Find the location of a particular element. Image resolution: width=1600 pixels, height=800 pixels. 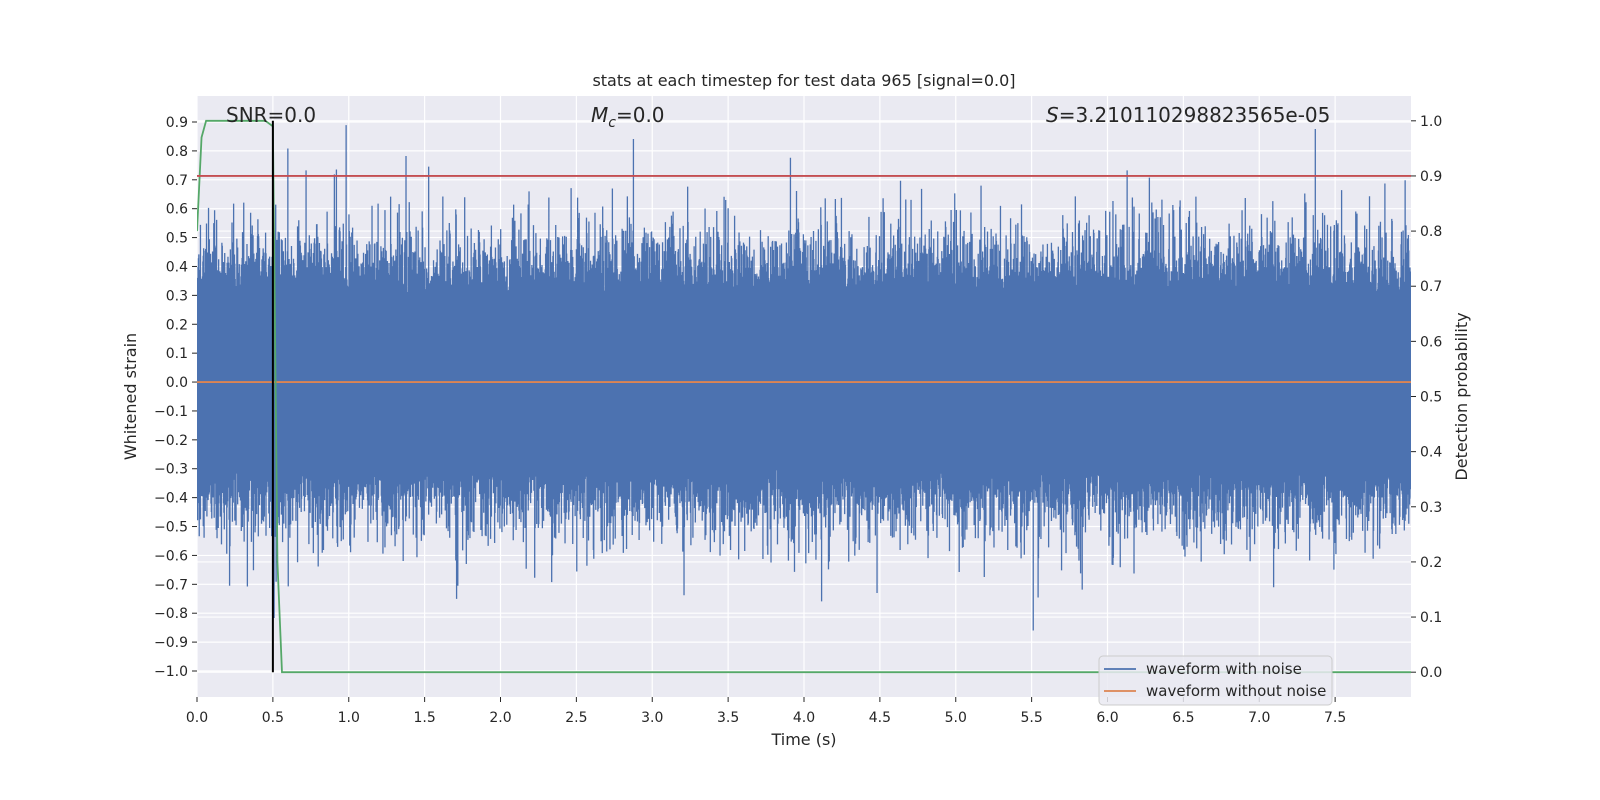

y2-tick-label: 0.0 is located at coordinates (1431, 673).